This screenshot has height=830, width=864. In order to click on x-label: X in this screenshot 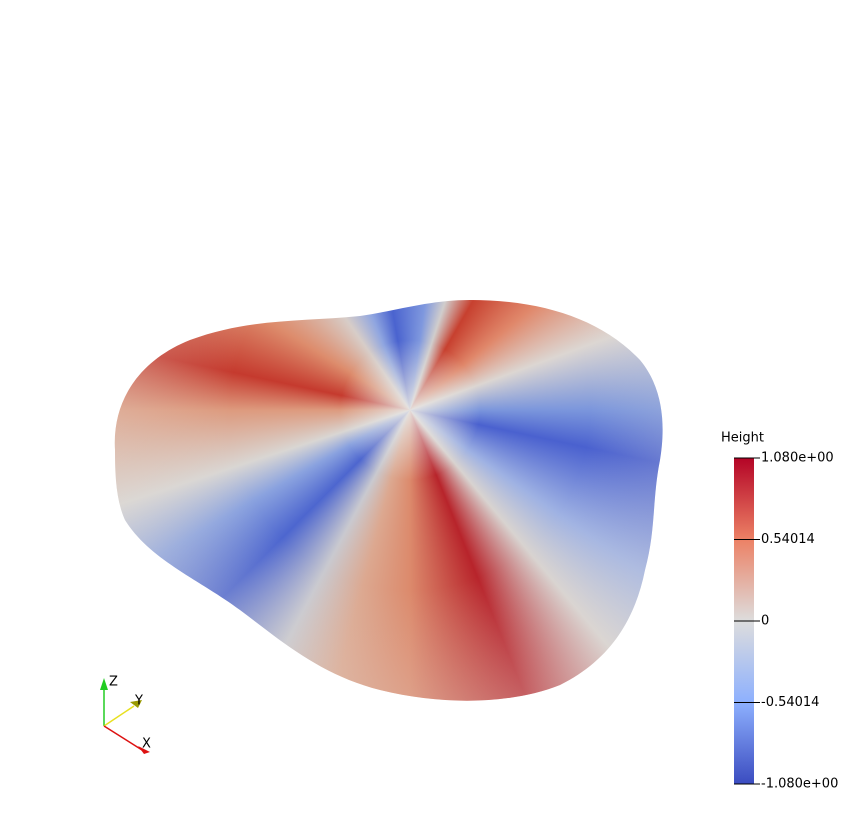, I will do `click(146, 744)`.